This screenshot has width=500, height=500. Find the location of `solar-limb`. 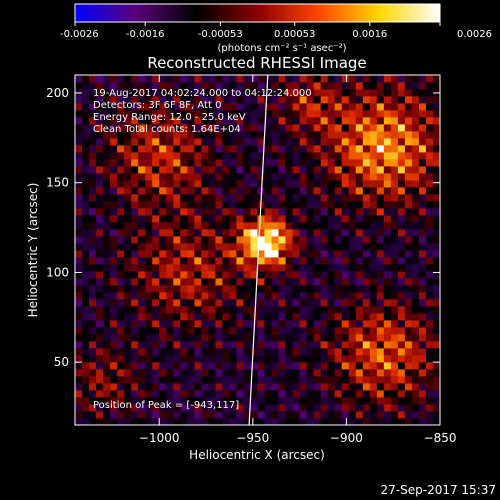

solar-limb is located at coordinates (258, 250).